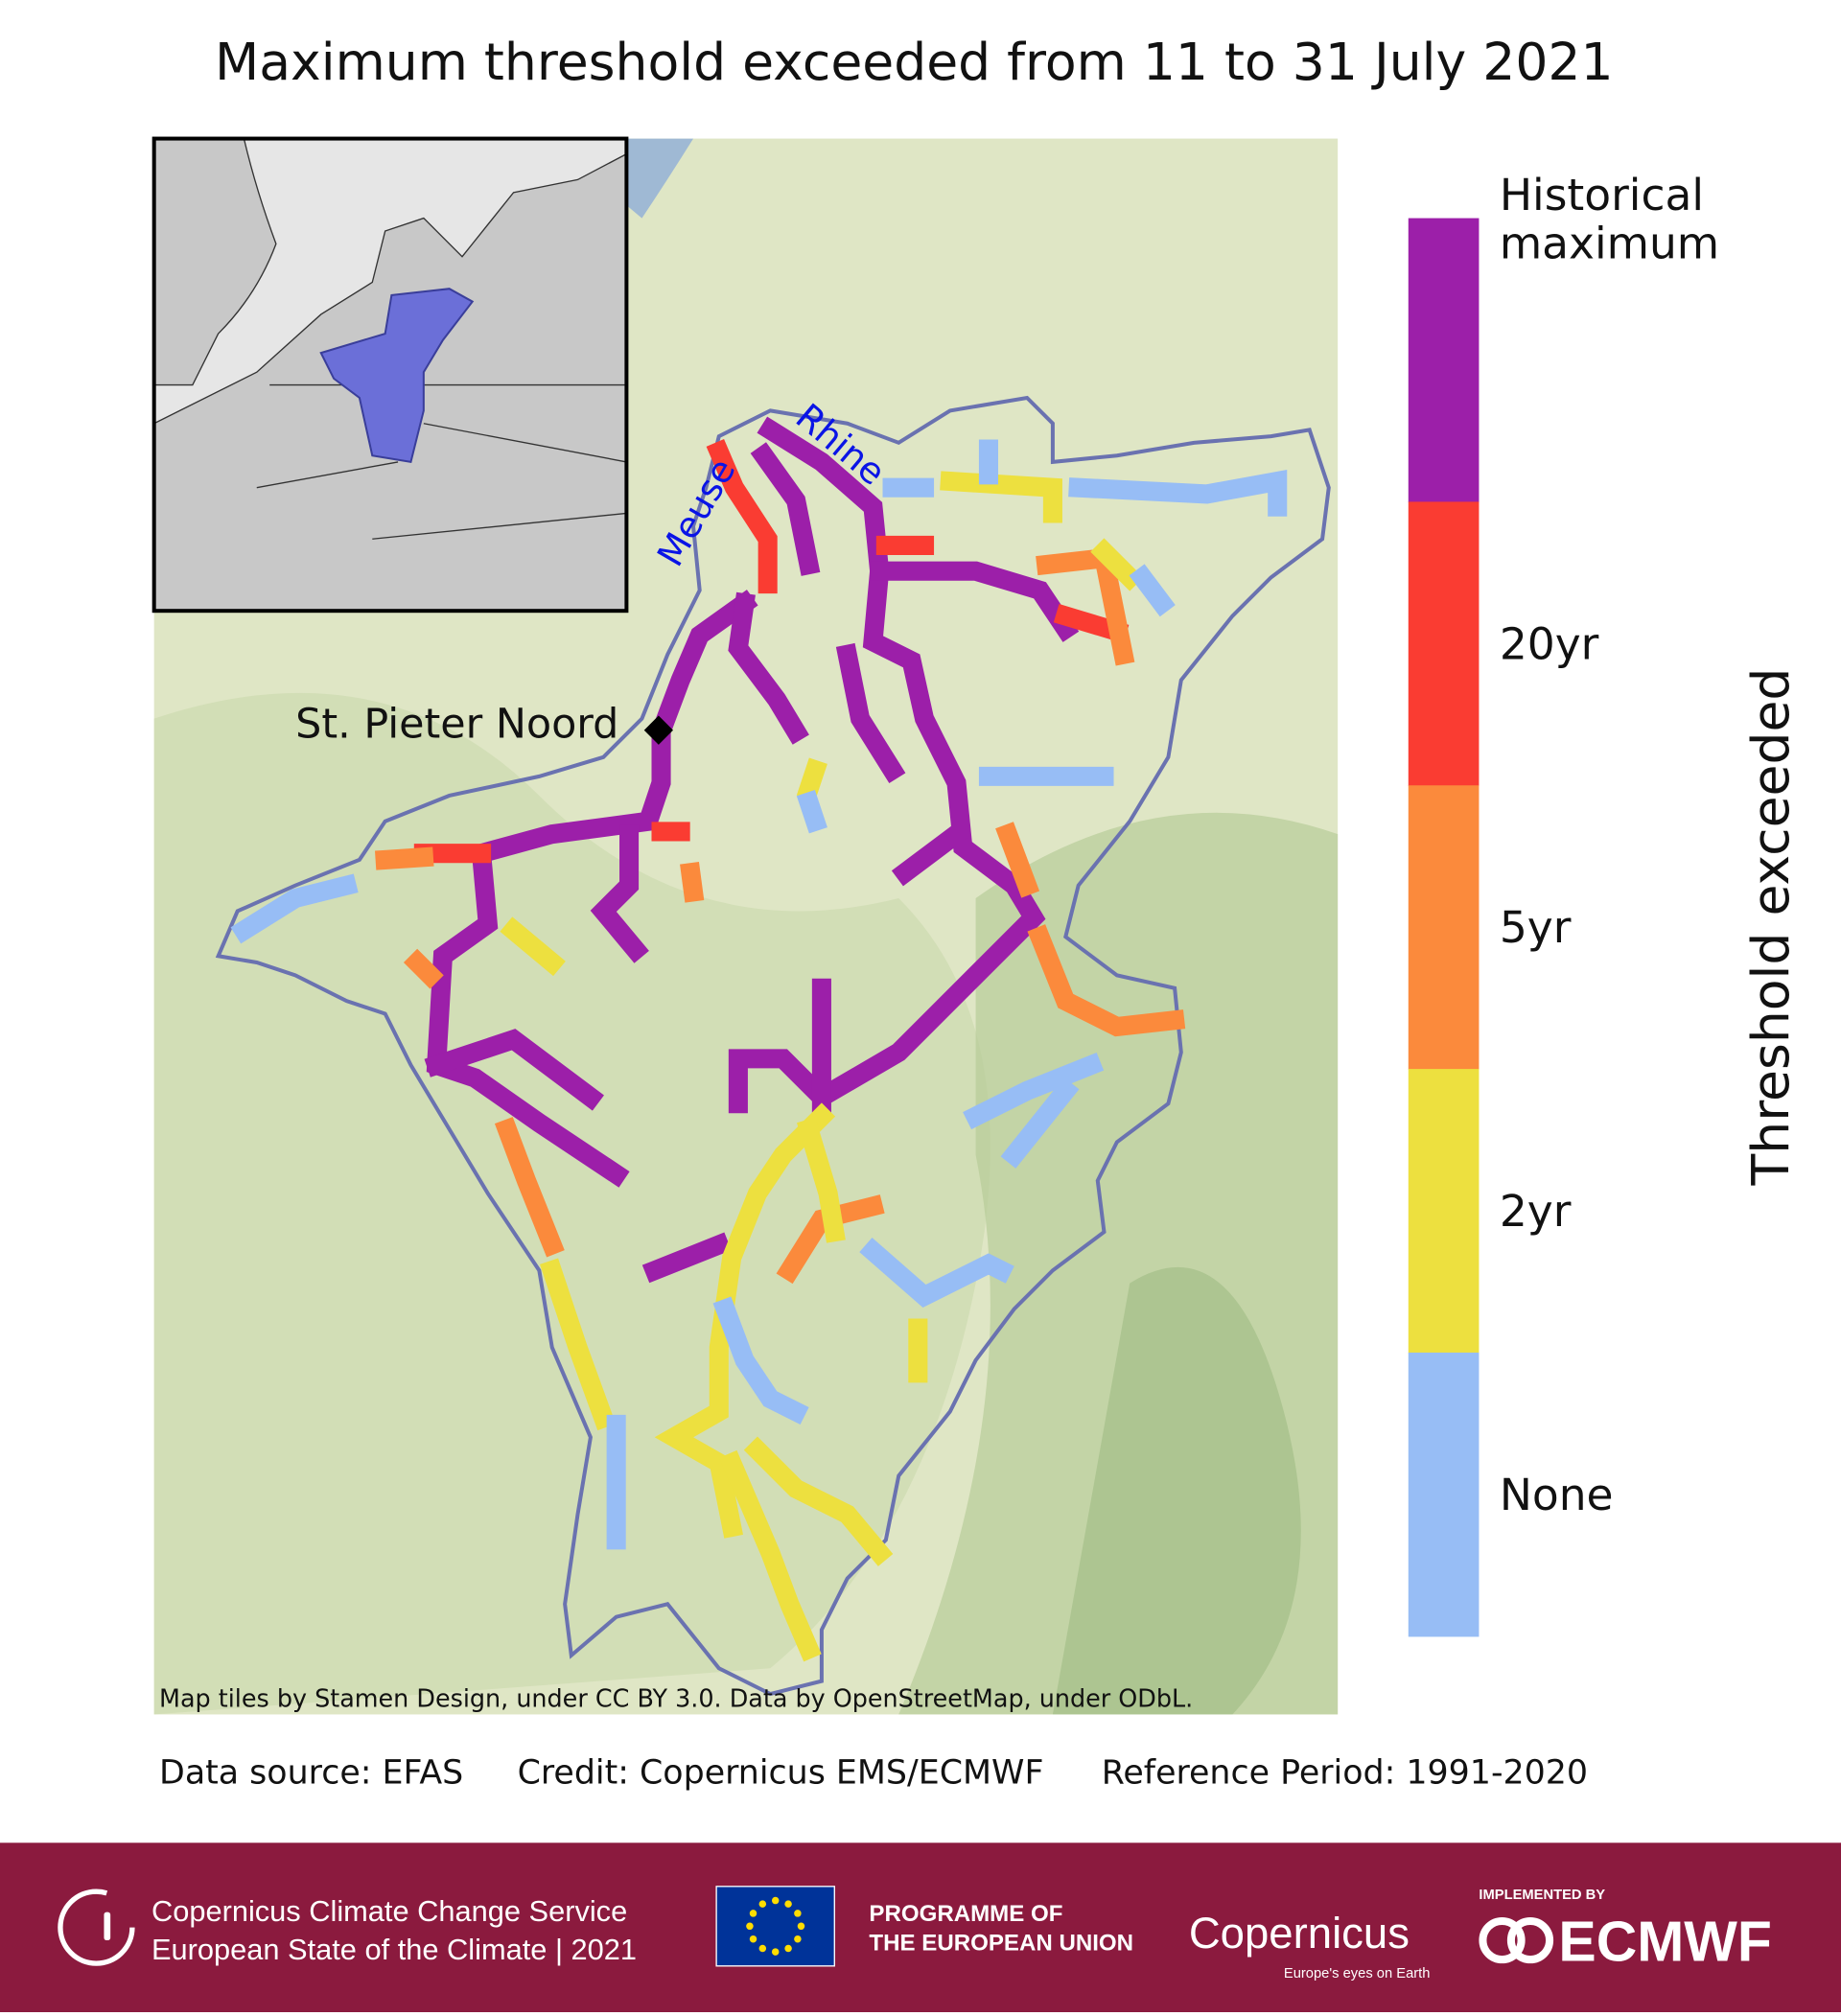  Describe the element at coordinates (655, 178) in the screenshot. I see `water` at that location.